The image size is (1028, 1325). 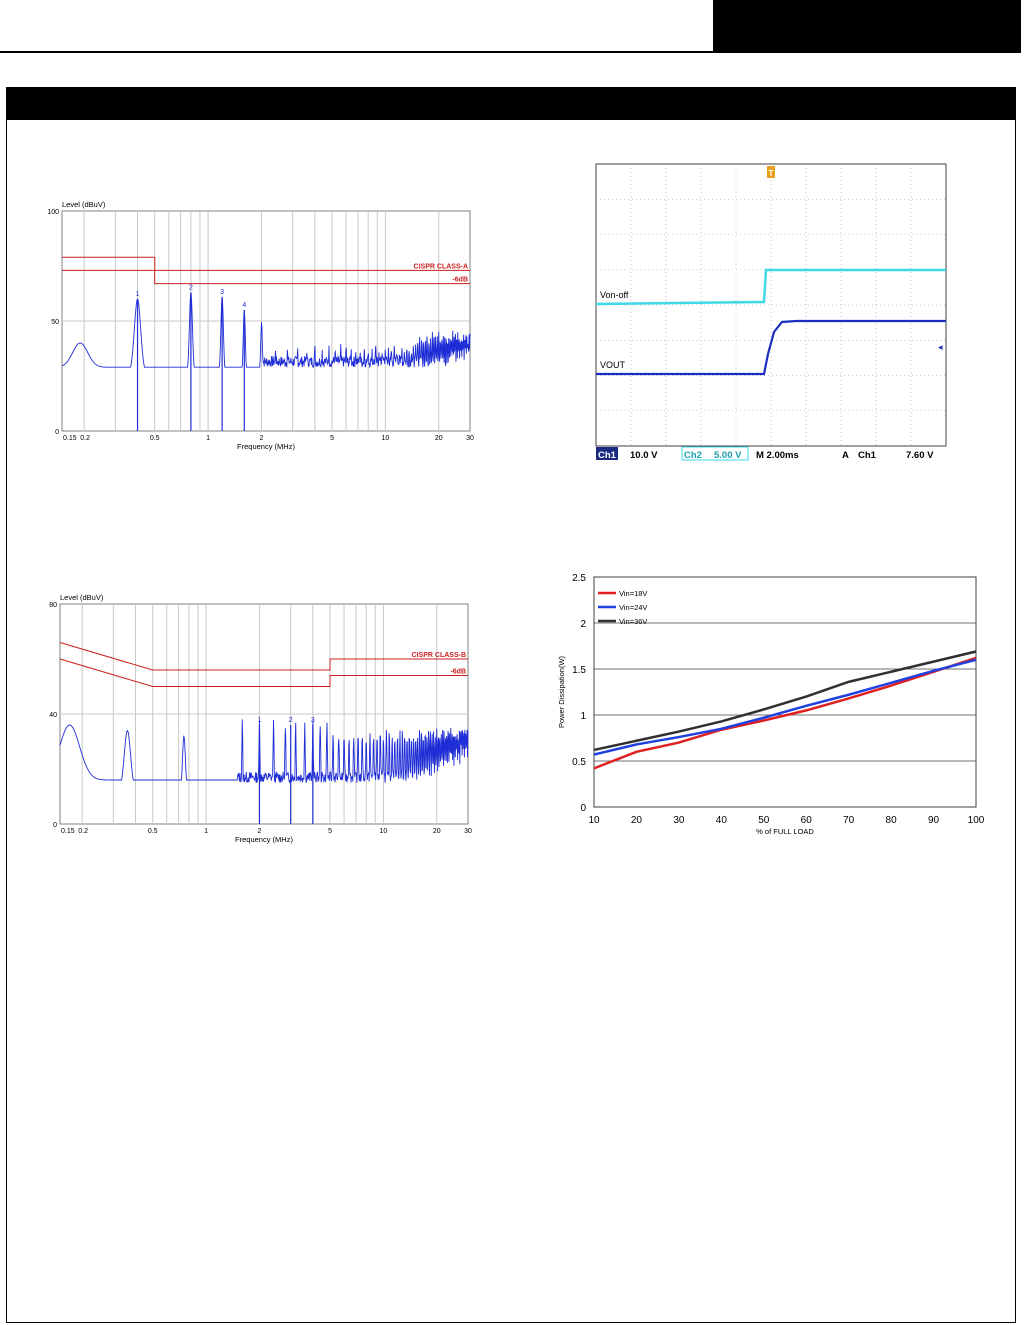 What do you see at coordinates (976, 820) in the screenshot?
I see `x-tick-label: 100` at bounding box center [976, 820].